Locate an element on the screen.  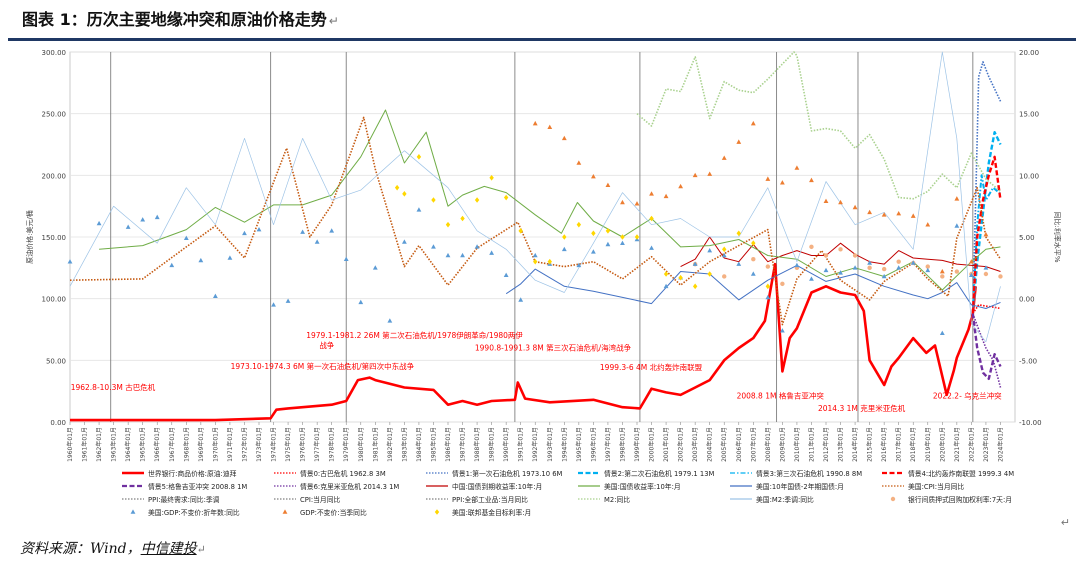
legend-label: 情景4:北约轰炸南联盟 1999.3 4M is located at coordinates (961, 473).